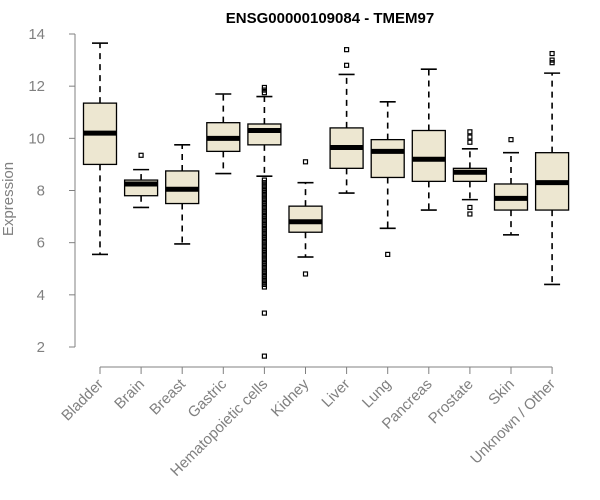 This screenshot has width=600, height=500. What do you see at coordinates (82, 400) in the screenshot?
I see `x-tick-label: Bladder` at bounding box center [82, 400].